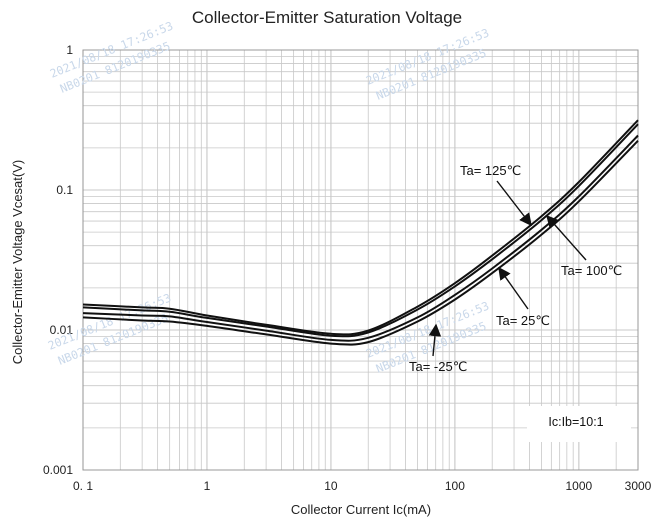  Describe the element at coordinates (579, 486) in the screenshot. I see `x-tick-label: 1000` at that location.